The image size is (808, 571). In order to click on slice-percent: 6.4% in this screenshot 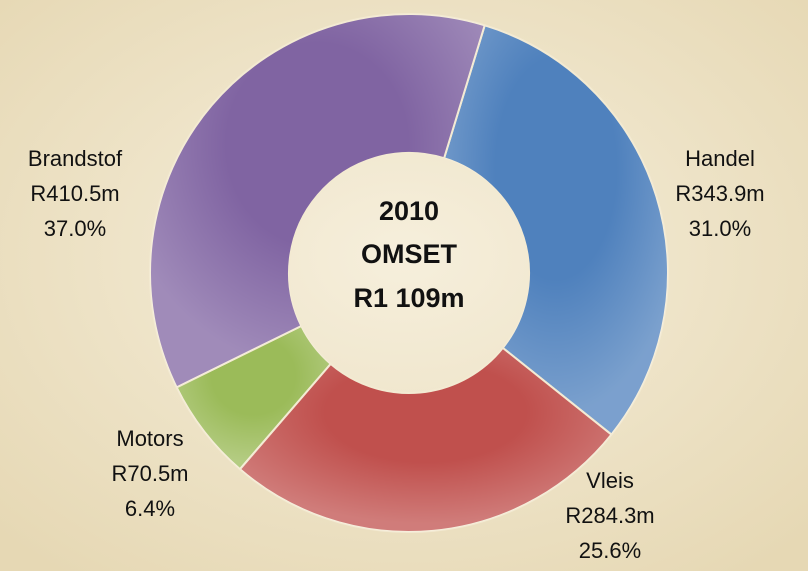, I will do `click(150, 508)`.